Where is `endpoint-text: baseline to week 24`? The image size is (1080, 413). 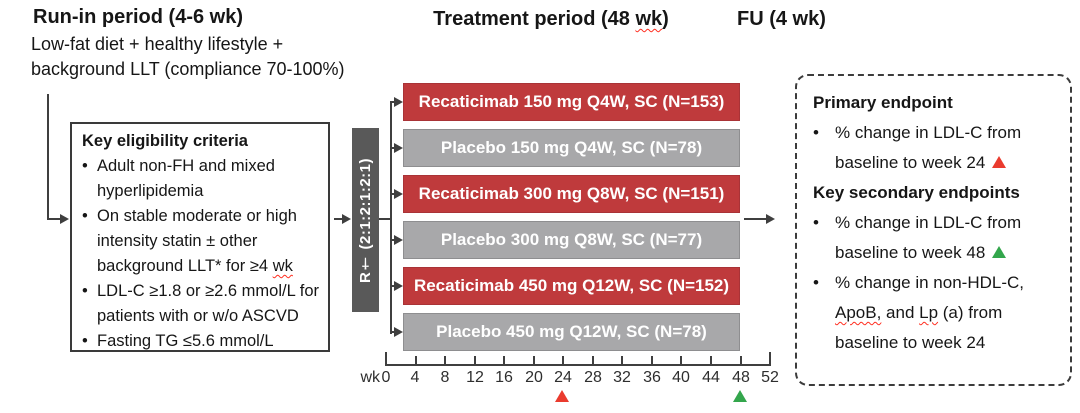 endpoint-text: baseline to week 24 is located at coordinates (910, 162).